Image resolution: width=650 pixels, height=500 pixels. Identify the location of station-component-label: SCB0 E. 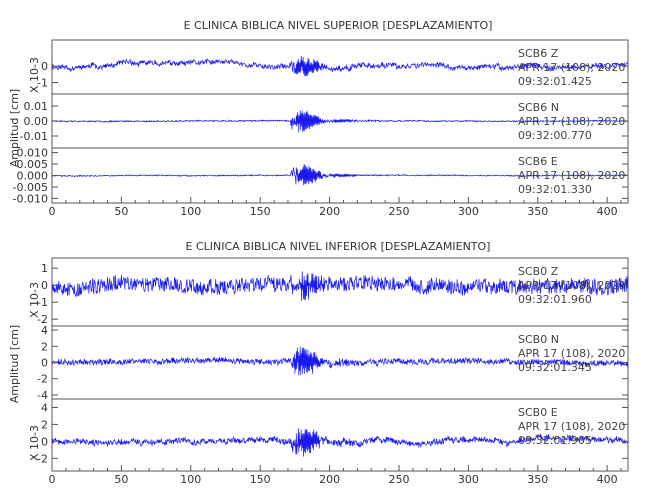
(538, 412).